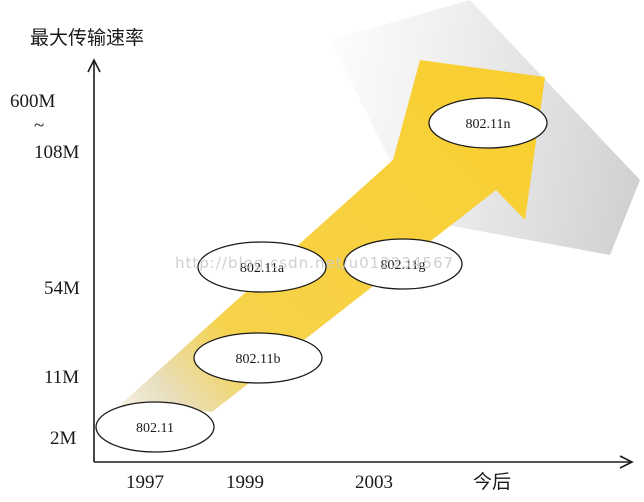  I want to click on standard-label: 802.11g, so click(403, 265).